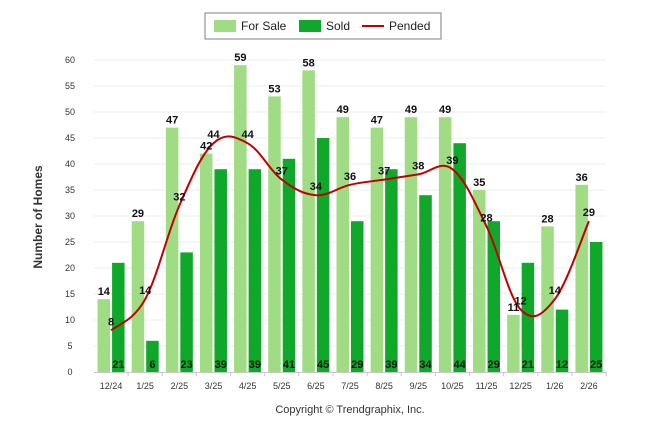  I want to click on x-tick-label: 1/26, so click(555, 386).